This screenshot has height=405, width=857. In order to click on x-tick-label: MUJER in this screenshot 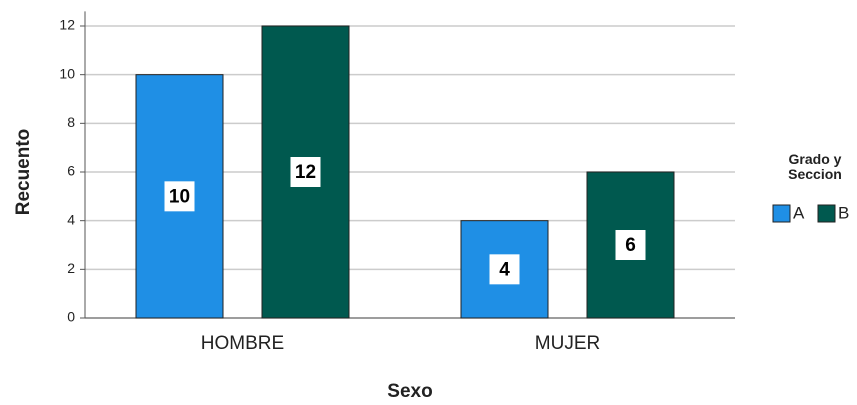, I will do `click(567, 343)`.